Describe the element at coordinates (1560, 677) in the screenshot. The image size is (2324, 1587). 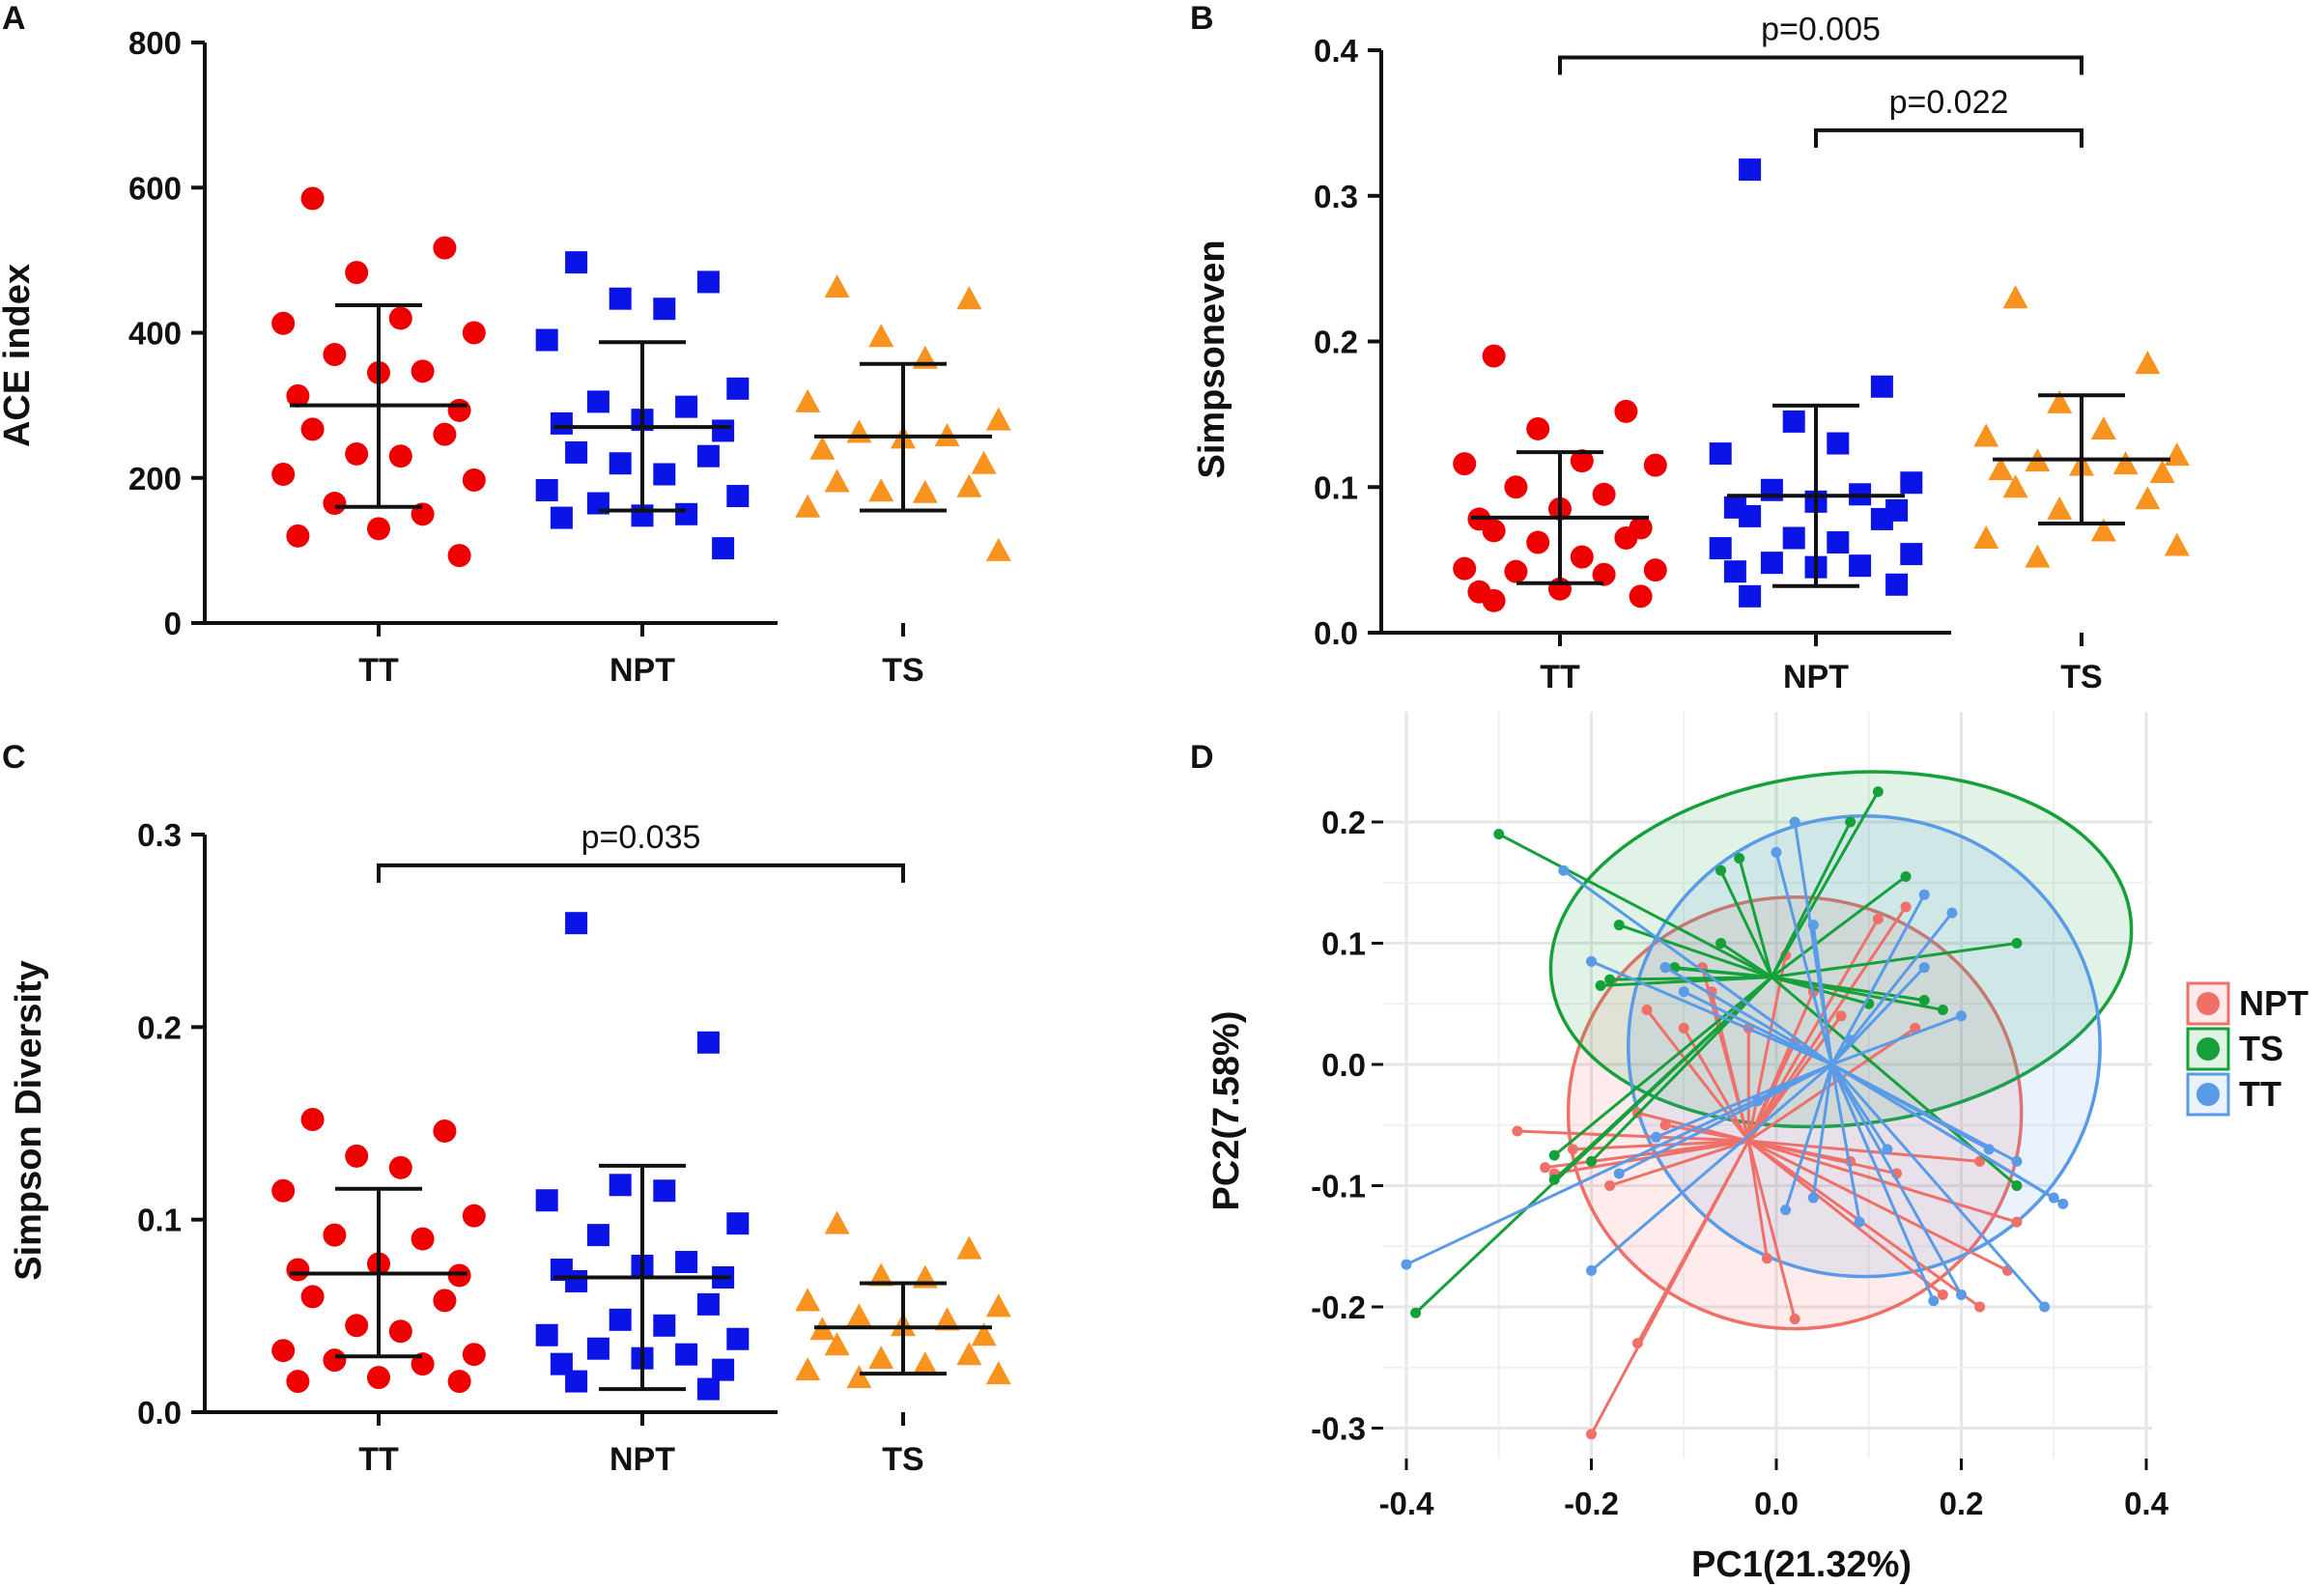
I see `x-category-label: TT` at that location.